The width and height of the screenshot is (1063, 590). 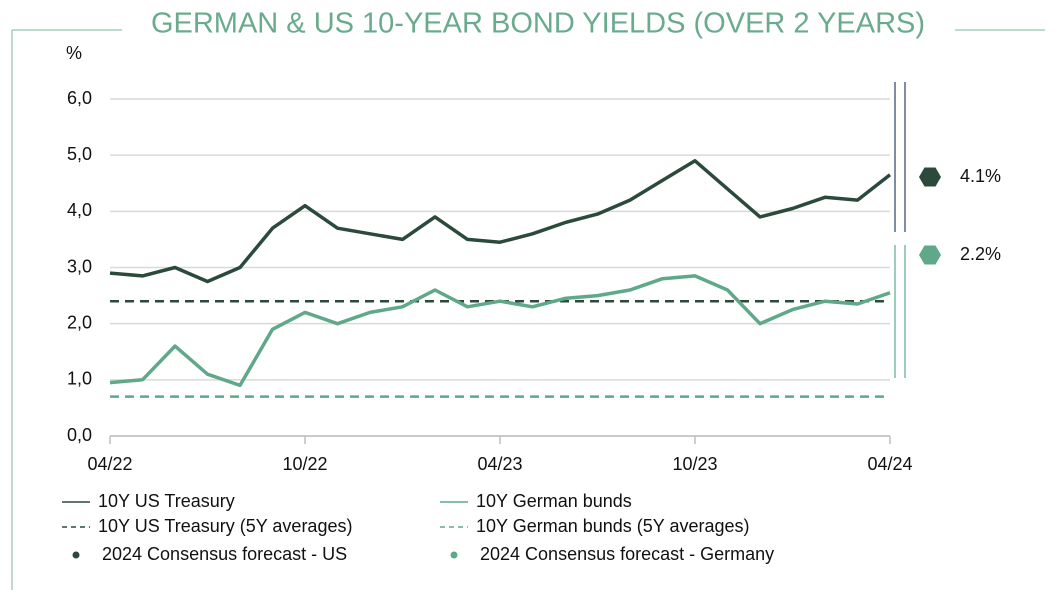 I want to click on y-tick-label: 1,0, so click(x=79, y=379).